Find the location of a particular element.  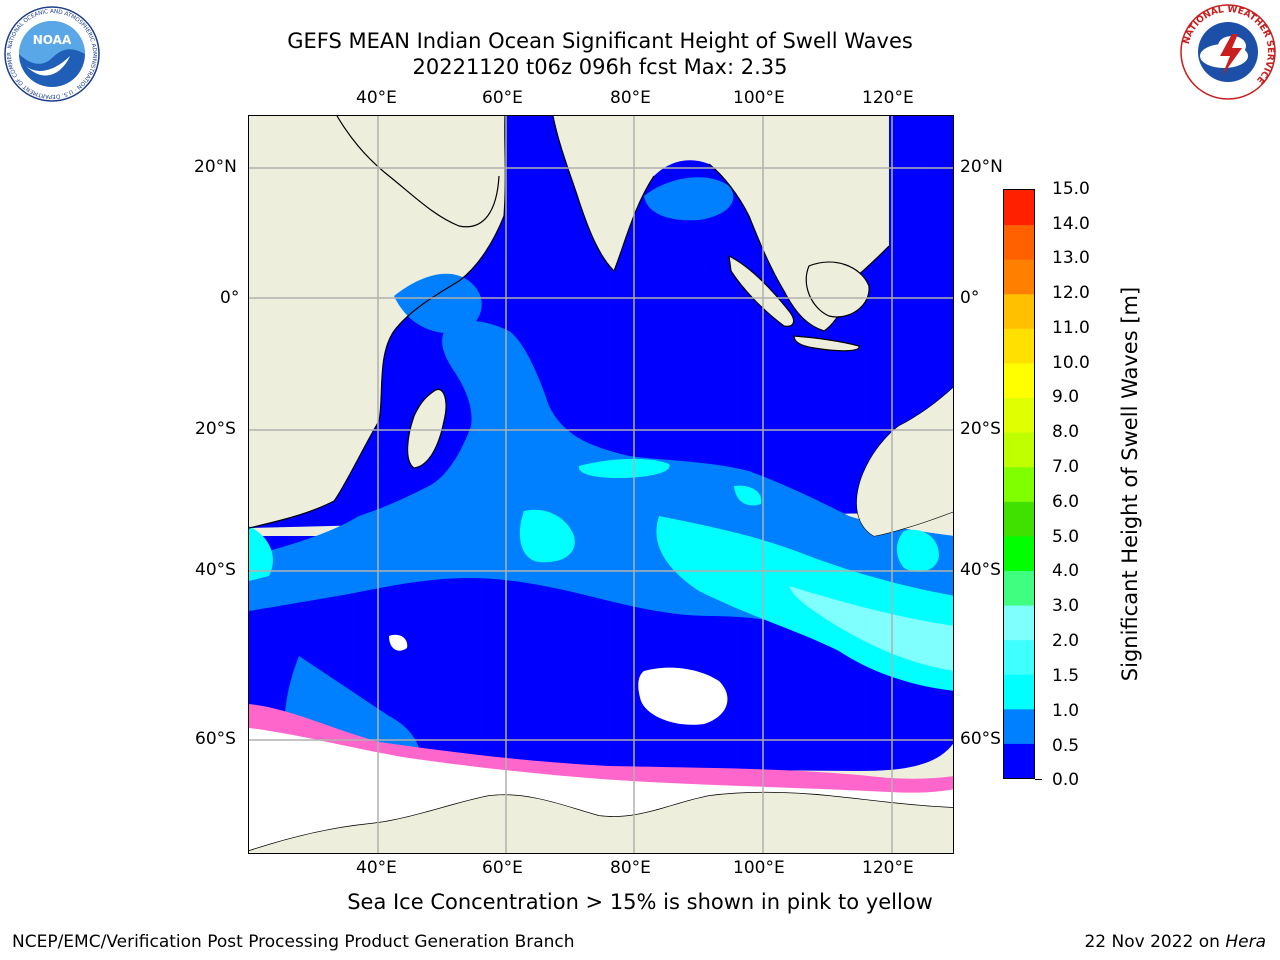

lon-label-top-120e: 120°E is located at coordinates (888, 98).